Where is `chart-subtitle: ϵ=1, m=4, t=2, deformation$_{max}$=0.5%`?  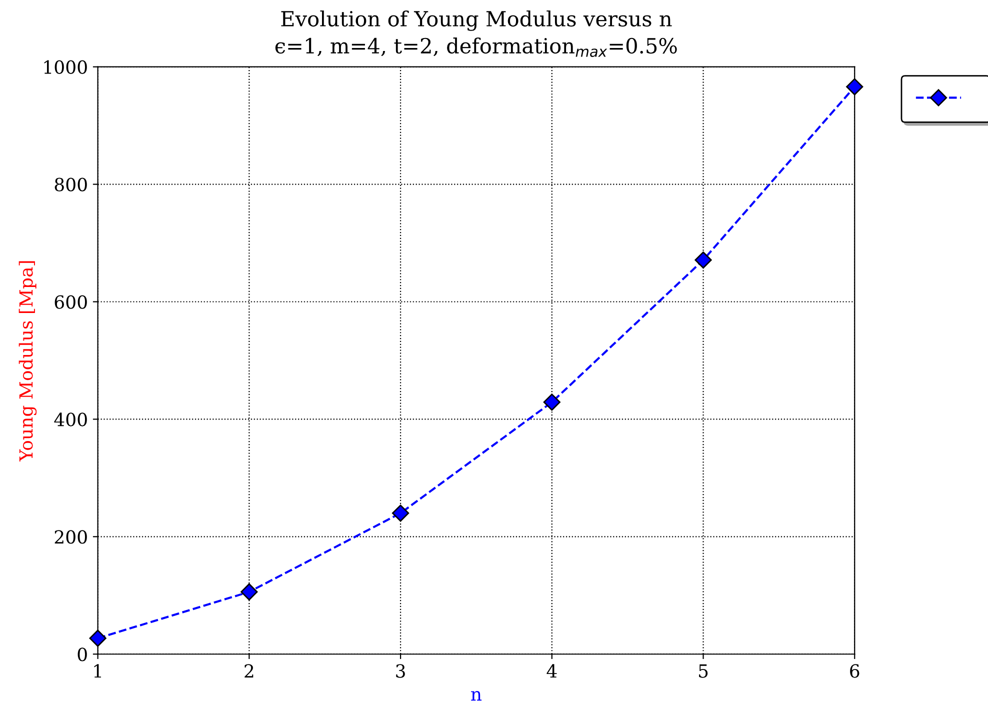
chart-subtitle: ϵ=1, m=4, t=2, deformation$_{max}$=0.5% is located at coordinates (476, 47).